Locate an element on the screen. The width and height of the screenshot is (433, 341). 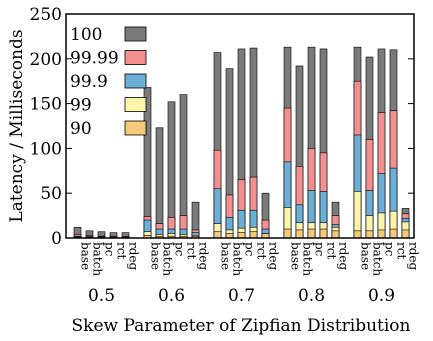
legend-label: 100 is located at coordinates (86, 35).